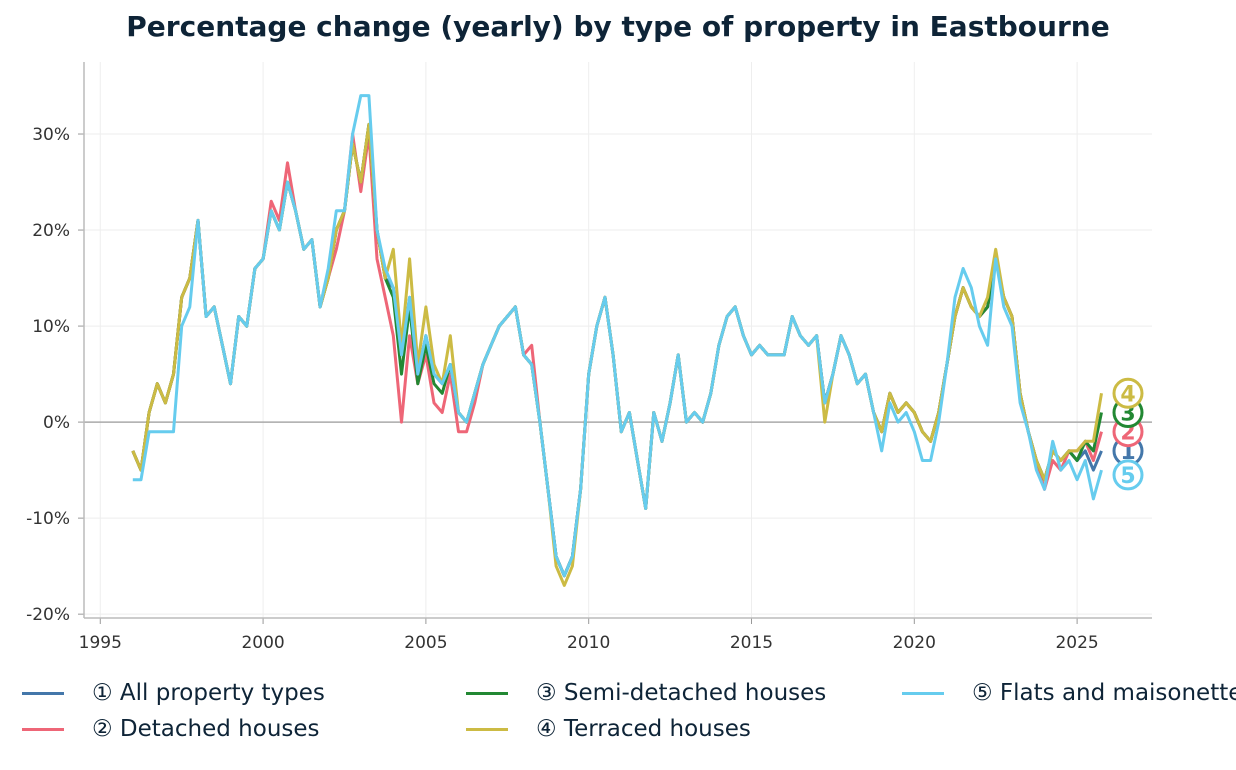  Describe the element at coordinates (208, 693) in the screenshot. I see `legend-label: ① All property types` at that location.